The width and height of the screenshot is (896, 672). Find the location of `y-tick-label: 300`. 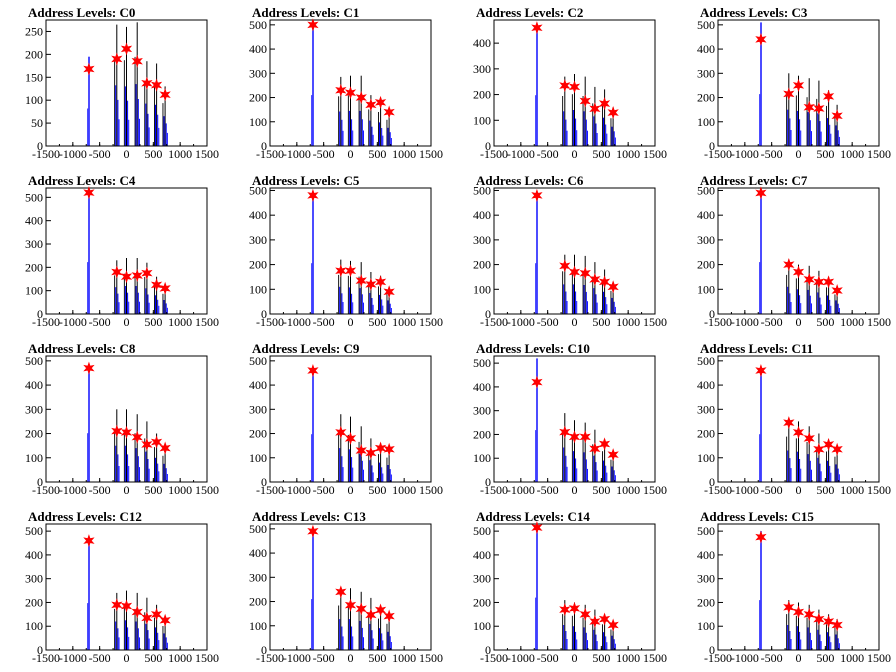

y-tick-label: 300 is located at coordinates (706, 73).